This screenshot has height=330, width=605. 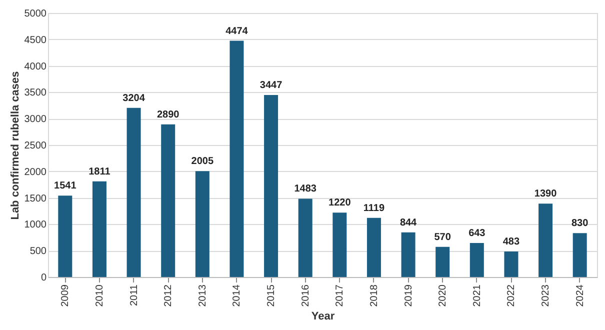 What do you see at coordinates (134, 295) in the screenshot?
I see `x-tick-label: 2011` at bounding box center [134, 295].